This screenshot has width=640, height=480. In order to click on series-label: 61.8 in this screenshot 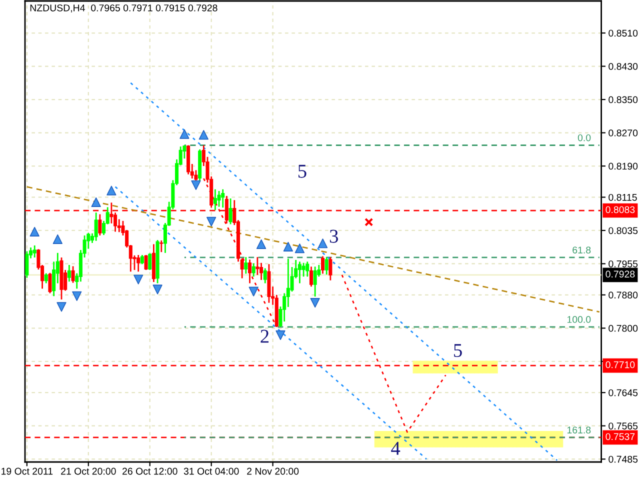, I will do `click(581, 250)`.